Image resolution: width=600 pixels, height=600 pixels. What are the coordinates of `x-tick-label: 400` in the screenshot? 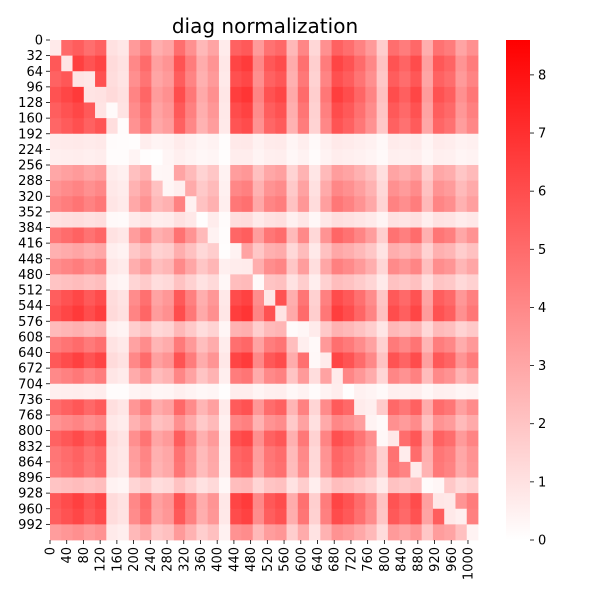 It's located at (218, 559).